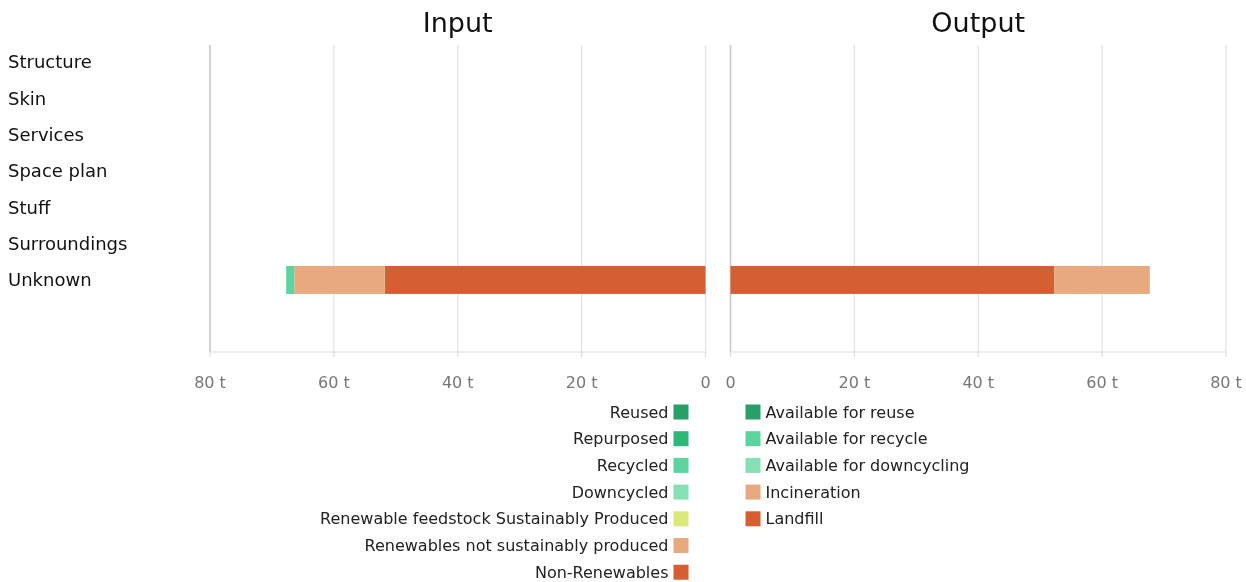 This screenshot has height=582, width=1246. What do you see at coordinates (27, 98) in the screenshot?
I see `y-tick-label: Skin` at bounding box center [27, 98].